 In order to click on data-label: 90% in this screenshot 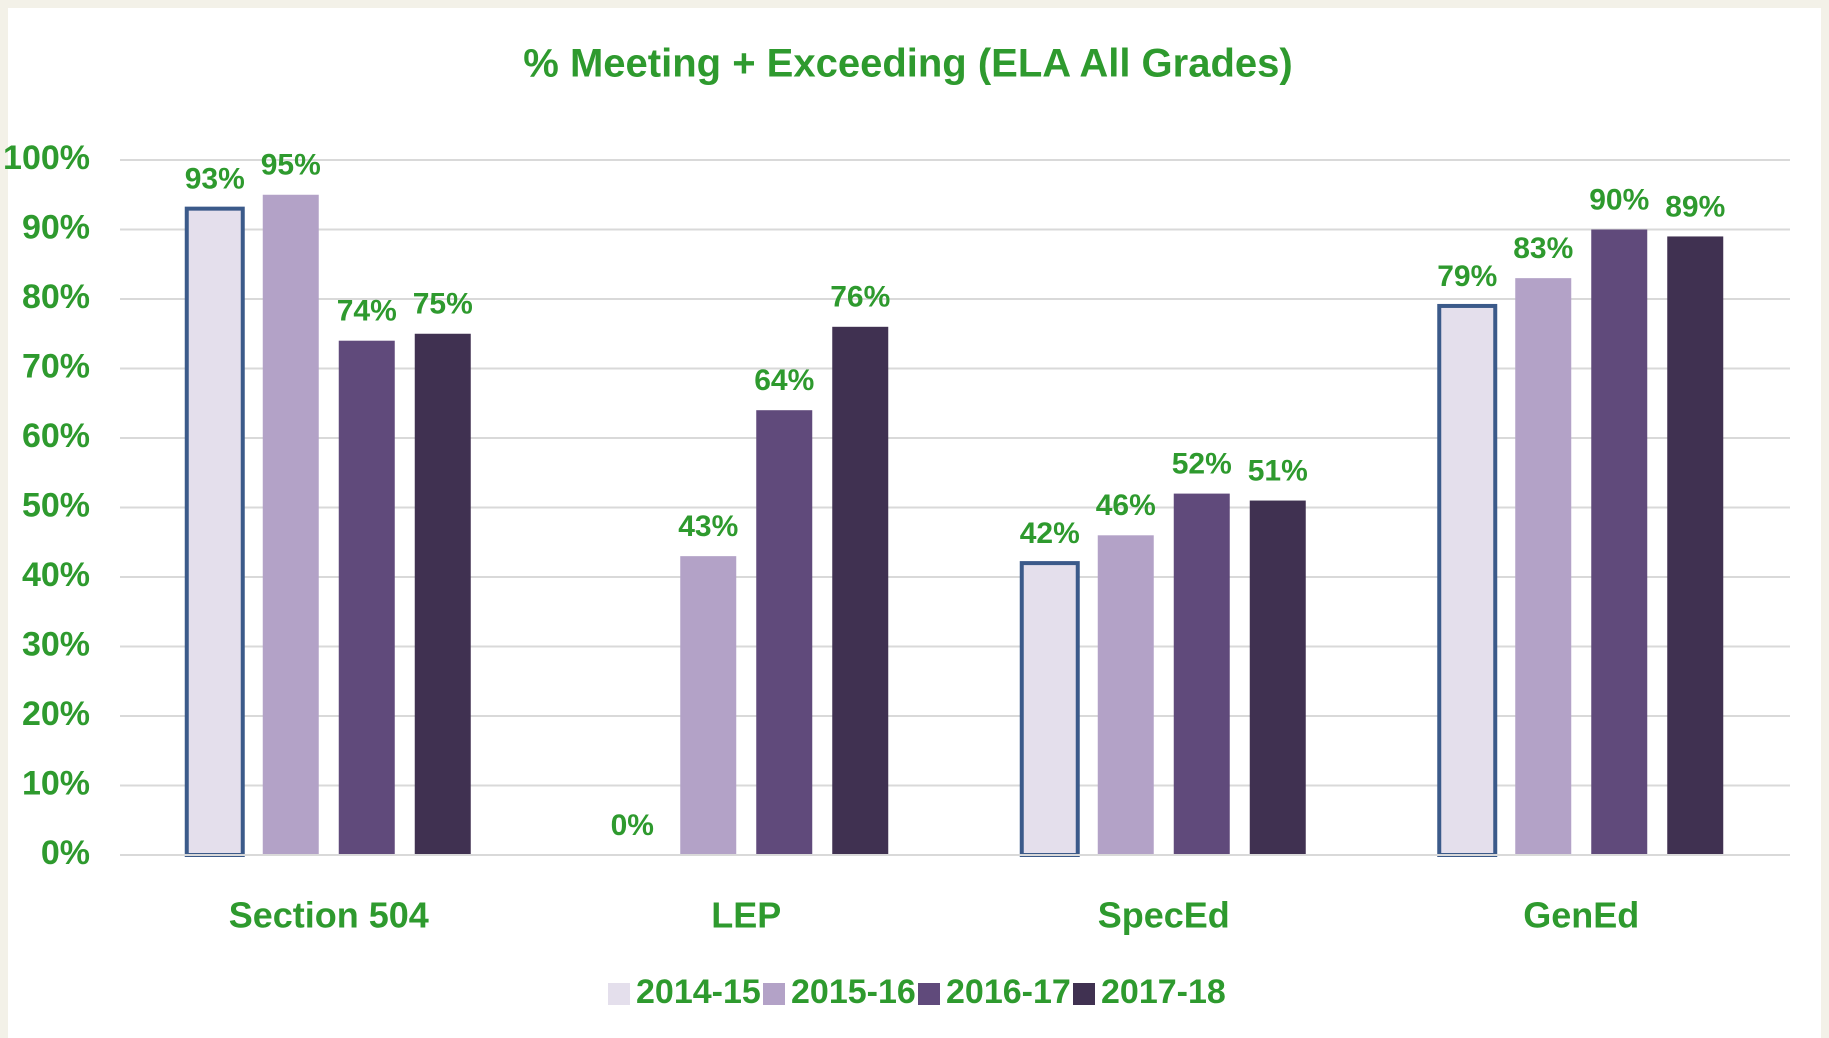, I will do `click(1619, 199)`.